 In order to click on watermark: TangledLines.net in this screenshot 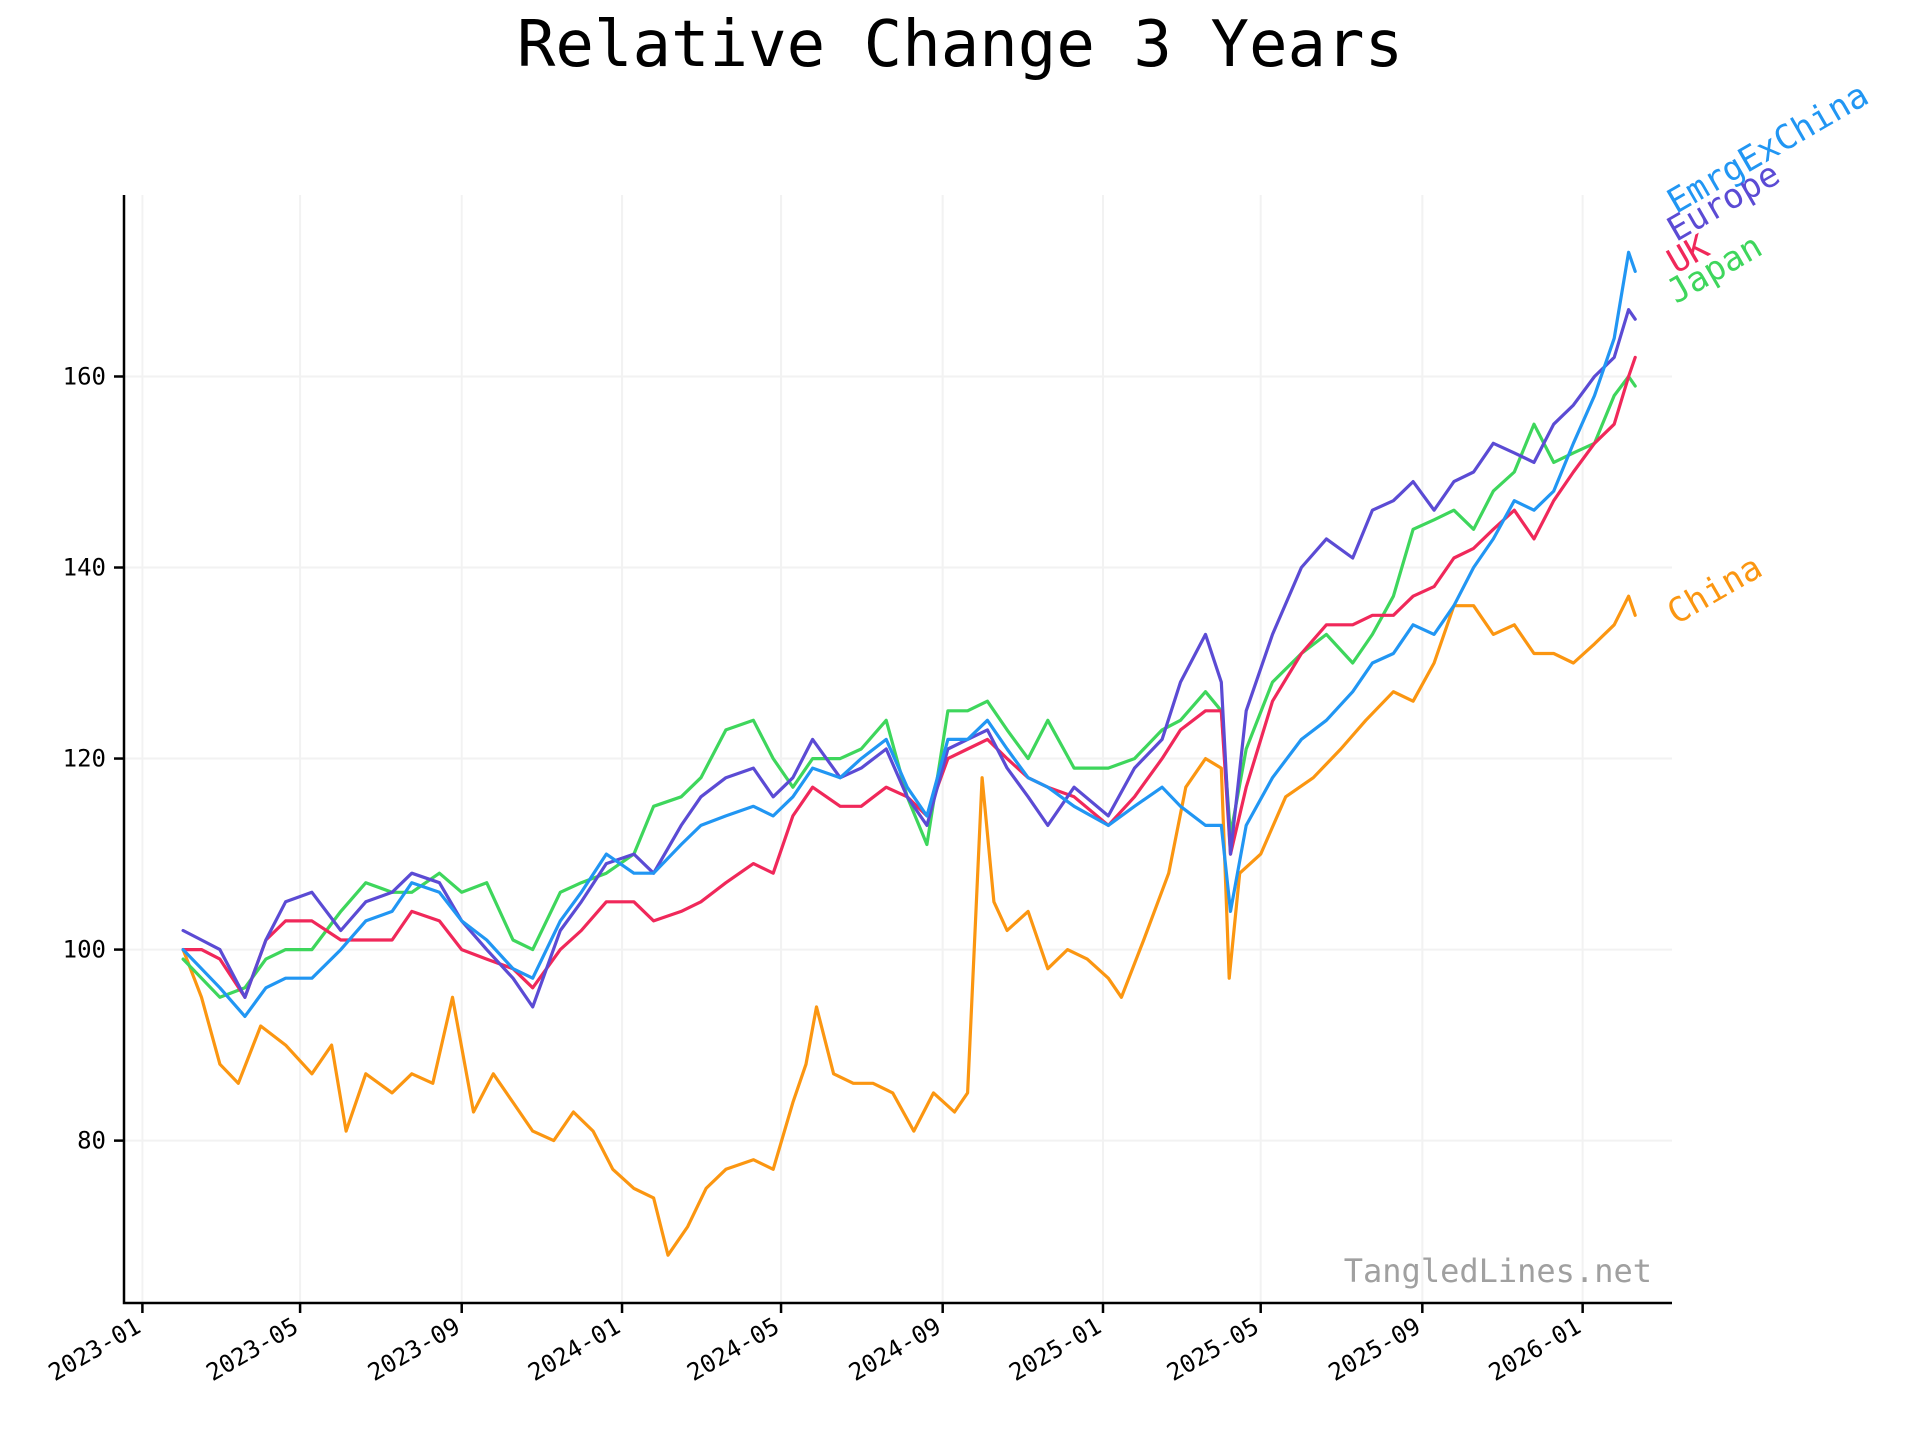, I will do `click(1498, 1271)`.